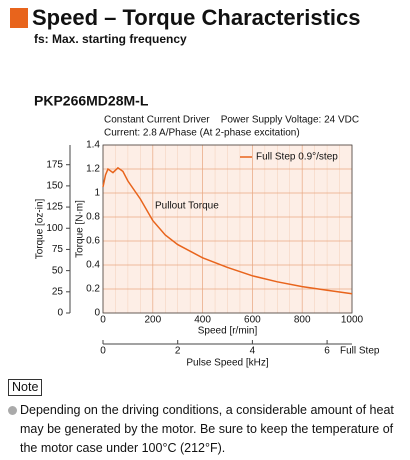  Describe the element at coordinates (196, 17) in the screenshot. I see `heading: Speed – Torque Characteristics` at that location.